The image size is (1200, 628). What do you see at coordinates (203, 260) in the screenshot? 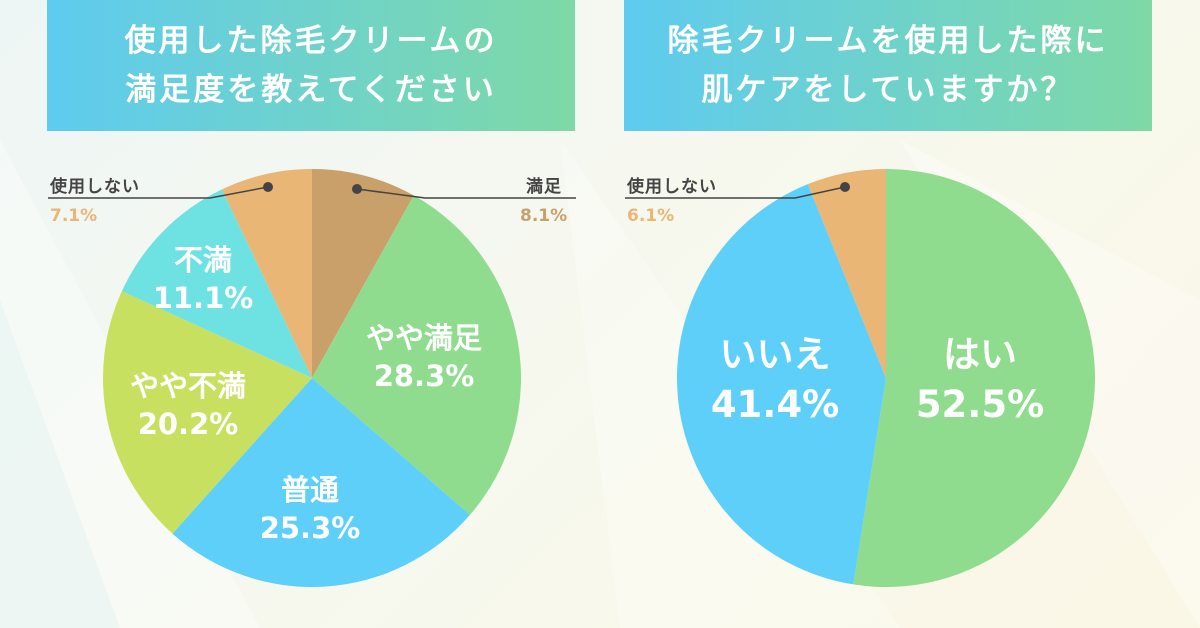
I see `label-dissatisfied-name: 不満` at bounding box center [203, 260].